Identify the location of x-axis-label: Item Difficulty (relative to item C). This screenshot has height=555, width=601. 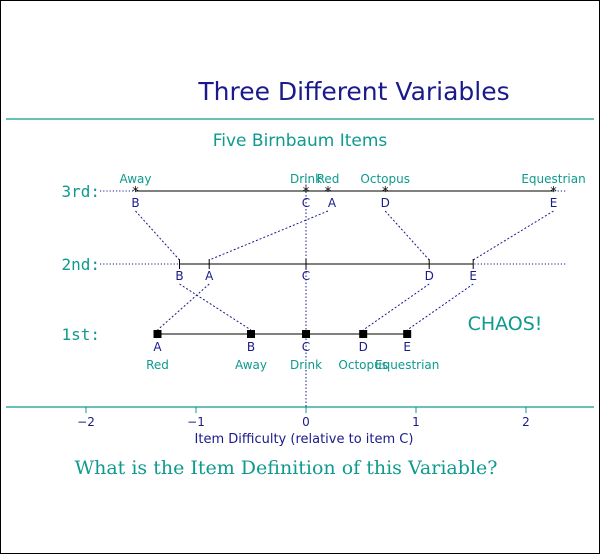
(304, 439).